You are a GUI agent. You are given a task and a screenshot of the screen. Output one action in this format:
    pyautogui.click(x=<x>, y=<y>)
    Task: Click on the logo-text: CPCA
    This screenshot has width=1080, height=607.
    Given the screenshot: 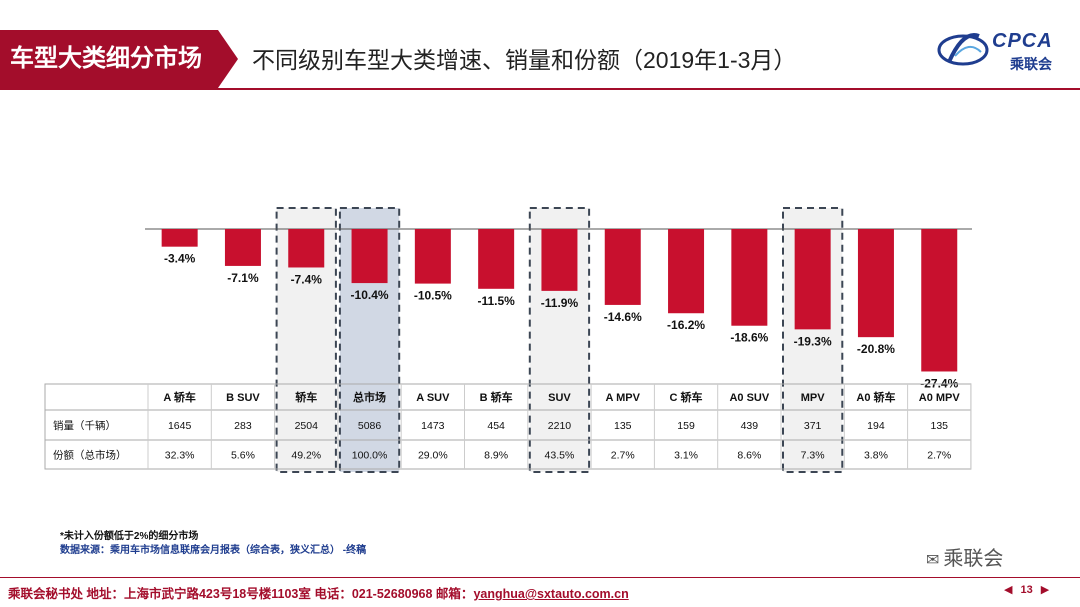 What is the action you would take?
    pyautogui.click(x=1022, y=41)
    